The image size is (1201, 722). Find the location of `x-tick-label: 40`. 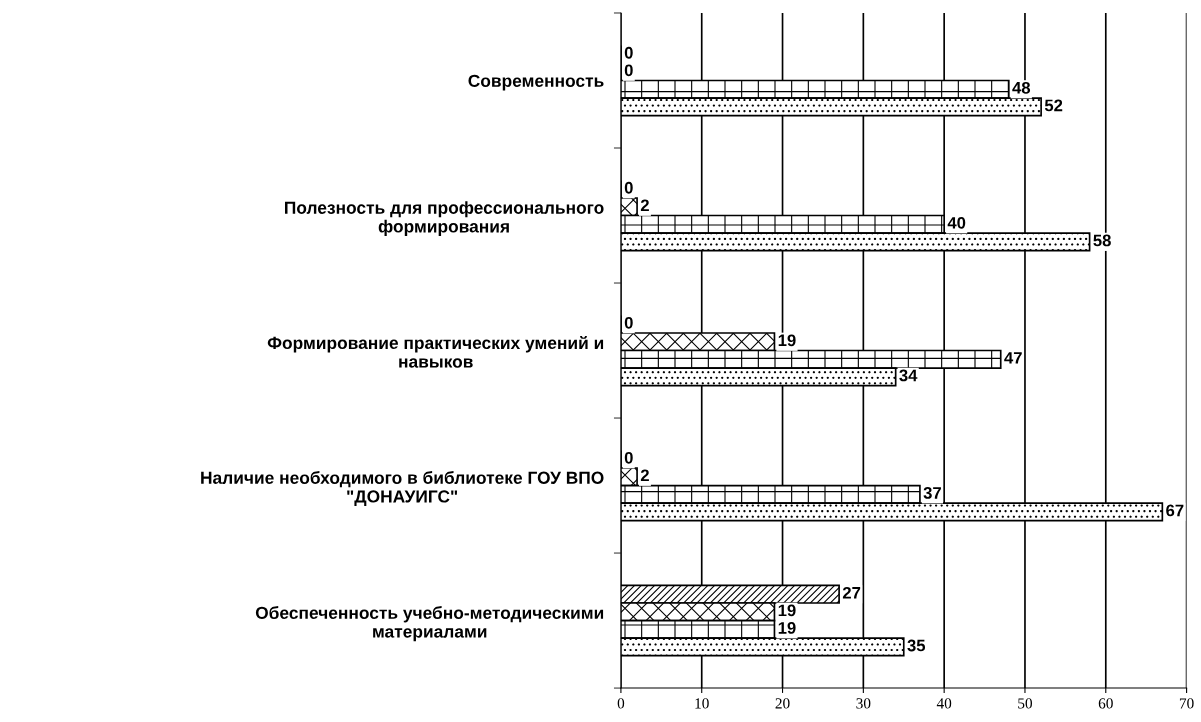

x-tick-label: 40 is located at coordinates (944, 703).